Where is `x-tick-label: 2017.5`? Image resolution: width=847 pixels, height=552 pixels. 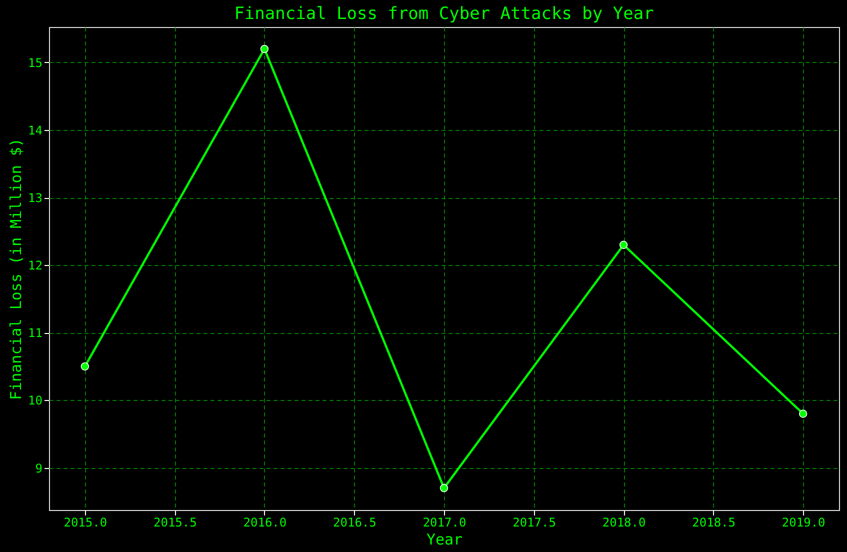 x-tick-label: 2017.5 is located at coordinates (534, 523).